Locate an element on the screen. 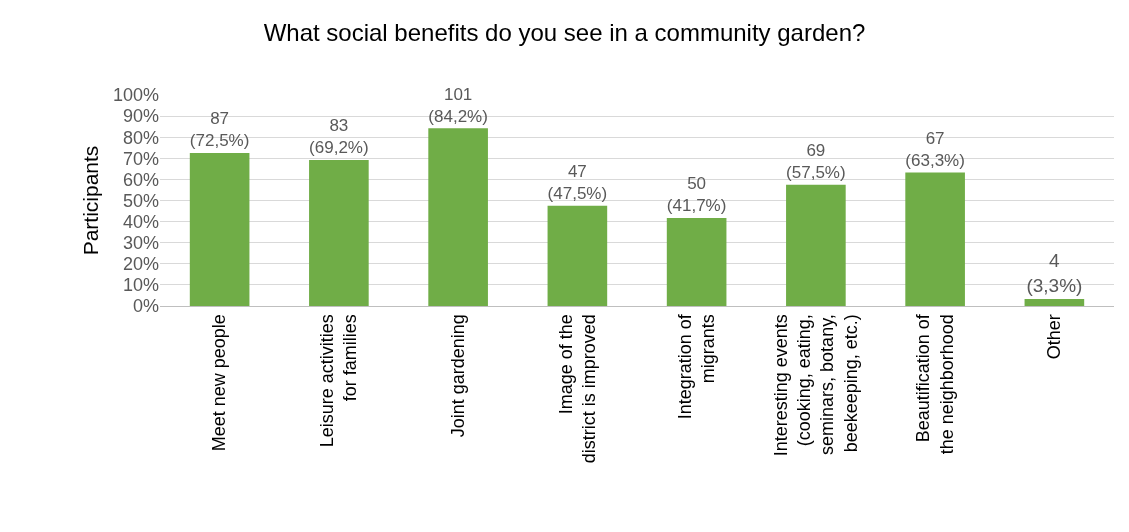  data-label: 101 (84,2%) is located at coordinates (458, 105).